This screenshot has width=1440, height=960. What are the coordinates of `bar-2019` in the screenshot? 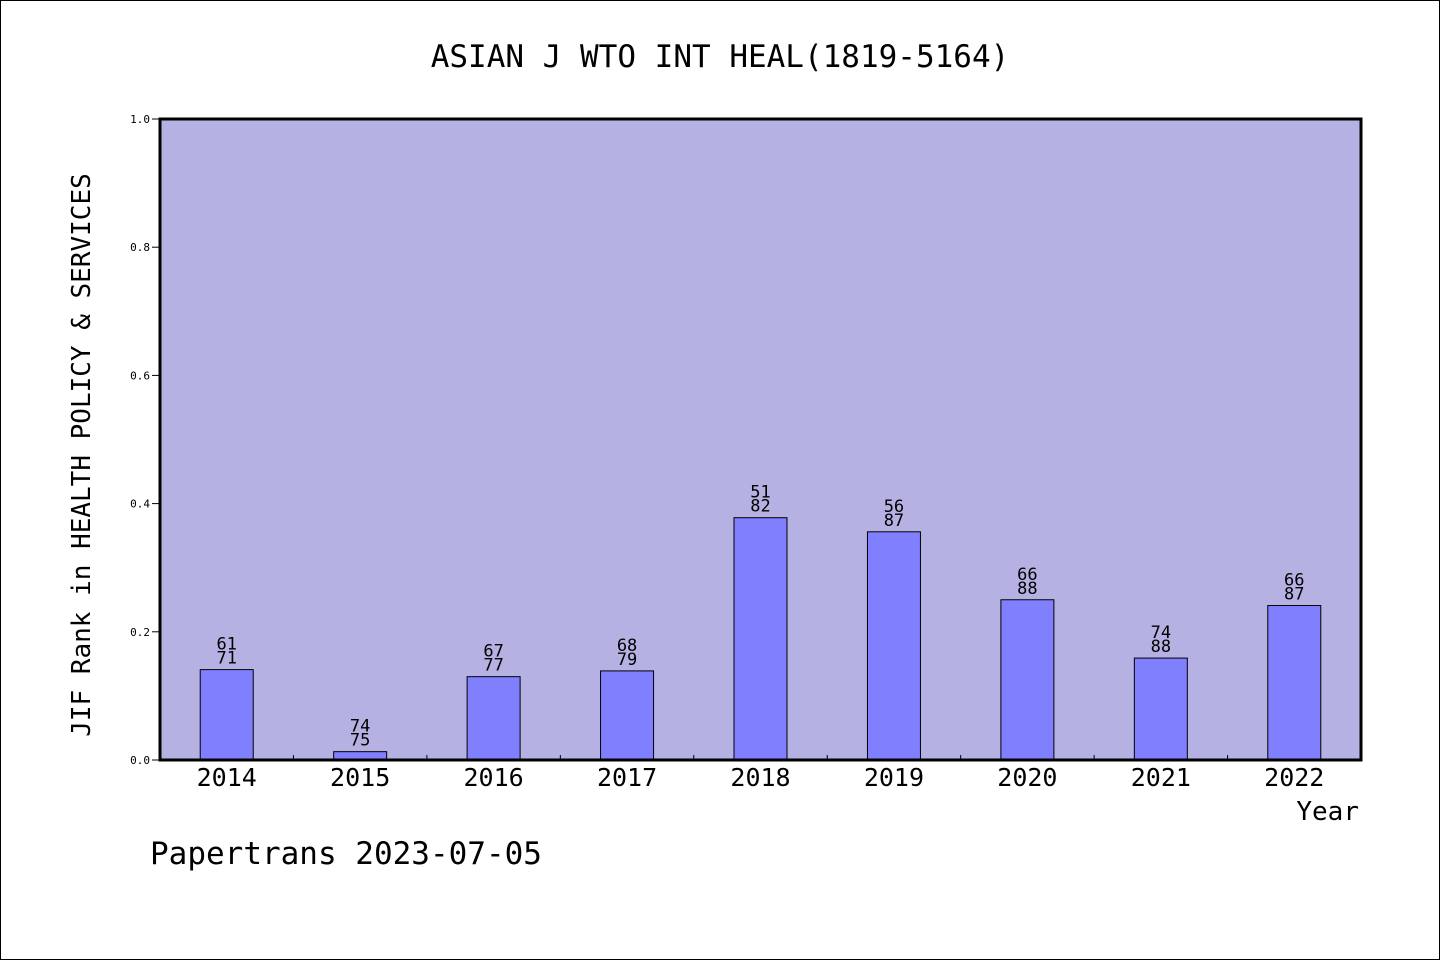 It's located at (893, 646).